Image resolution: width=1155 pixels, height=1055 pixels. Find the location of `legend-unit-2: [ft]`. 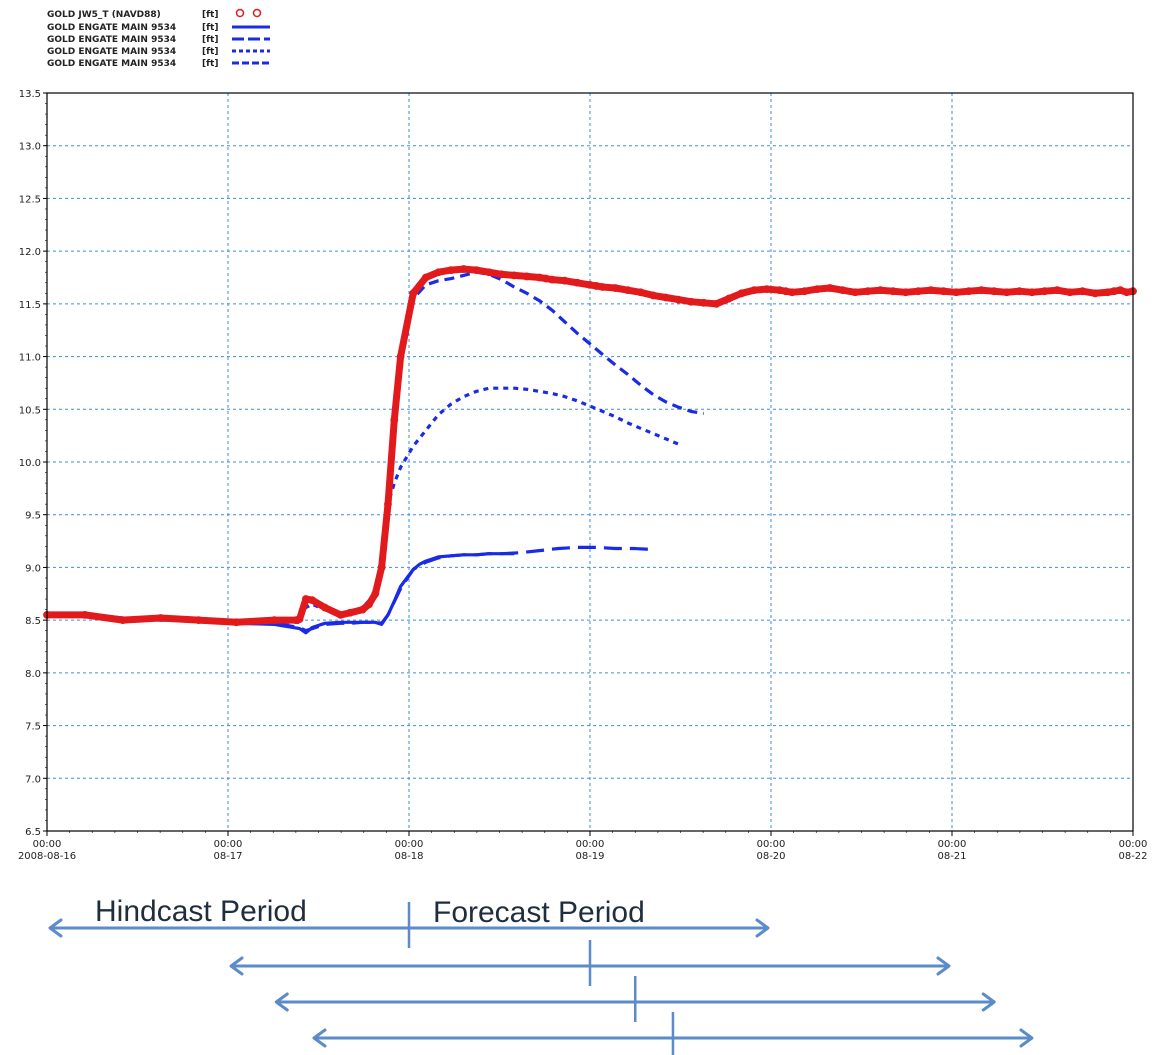

legend-unit-2: [ft] is located at coordinates (210, 28).